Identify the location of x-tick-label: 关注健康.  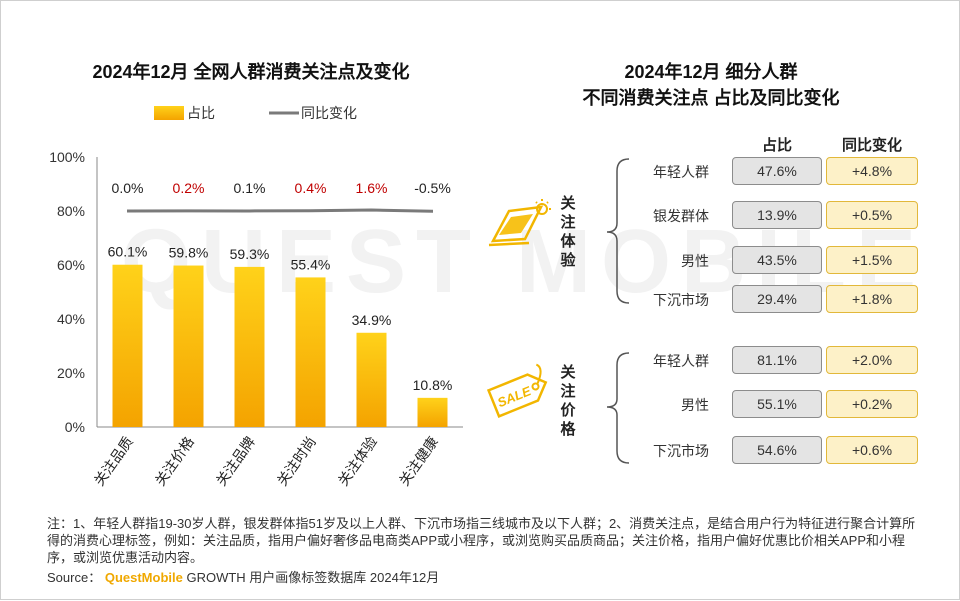
(418, 461).